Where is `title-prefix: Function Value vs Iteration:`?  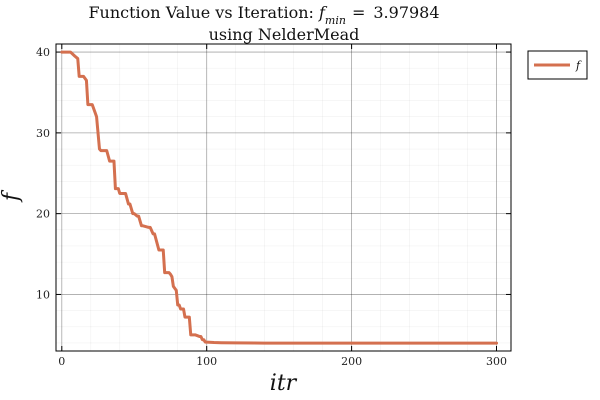 title-prefix: Function Value vs Iteration: is located at coordinates (203, 12).